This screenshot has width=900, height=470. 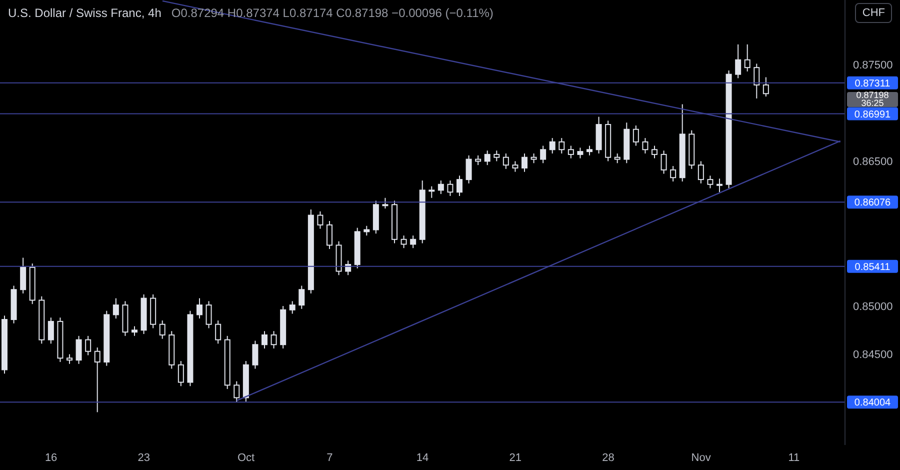 What do you see at coordinates (701, 458) in the screenshot?
I see `x-tick-label: Nov` at bounding box center [701, 458].